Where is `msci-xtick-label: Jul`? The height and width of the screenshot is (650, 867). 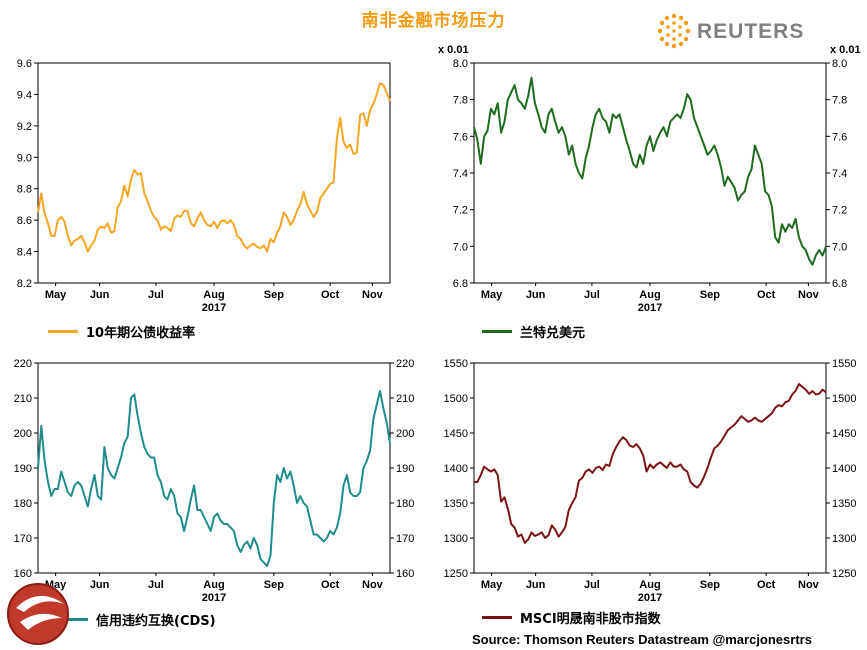 msci-xtick-label: Jul is located at coordinates (592, 585).